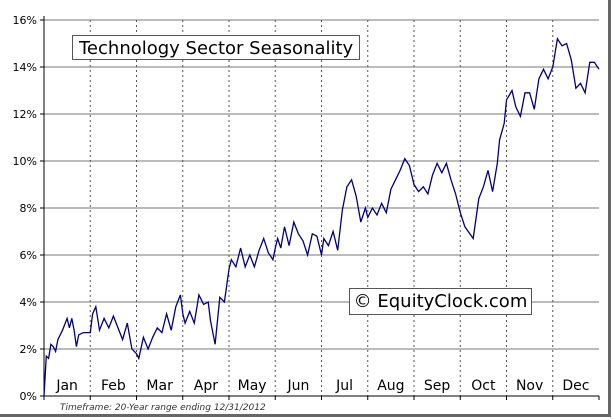 This screenshot has height=420, width=613. I want to click on y-tick-label: 12%, so click(25, 114).